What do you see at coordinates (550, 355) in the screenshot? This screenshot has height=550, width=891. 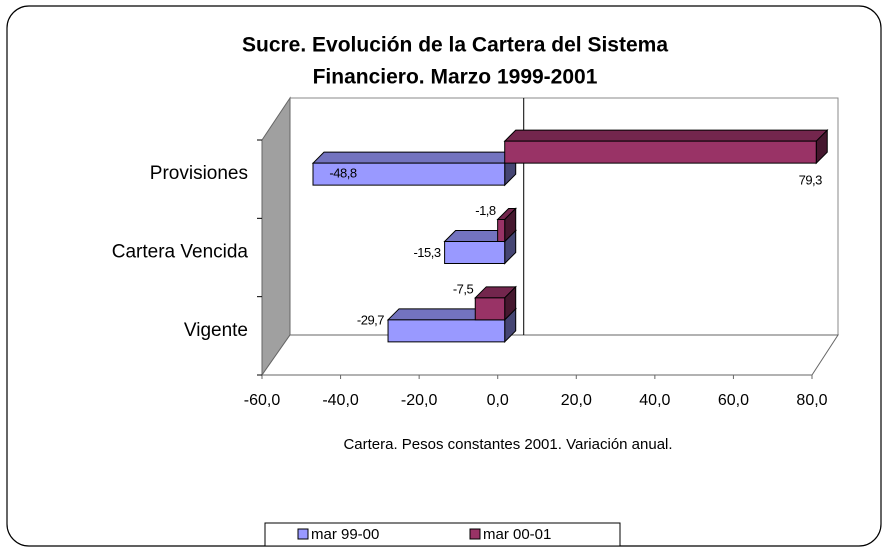 I see `floor` at bounding box center [550, 355].